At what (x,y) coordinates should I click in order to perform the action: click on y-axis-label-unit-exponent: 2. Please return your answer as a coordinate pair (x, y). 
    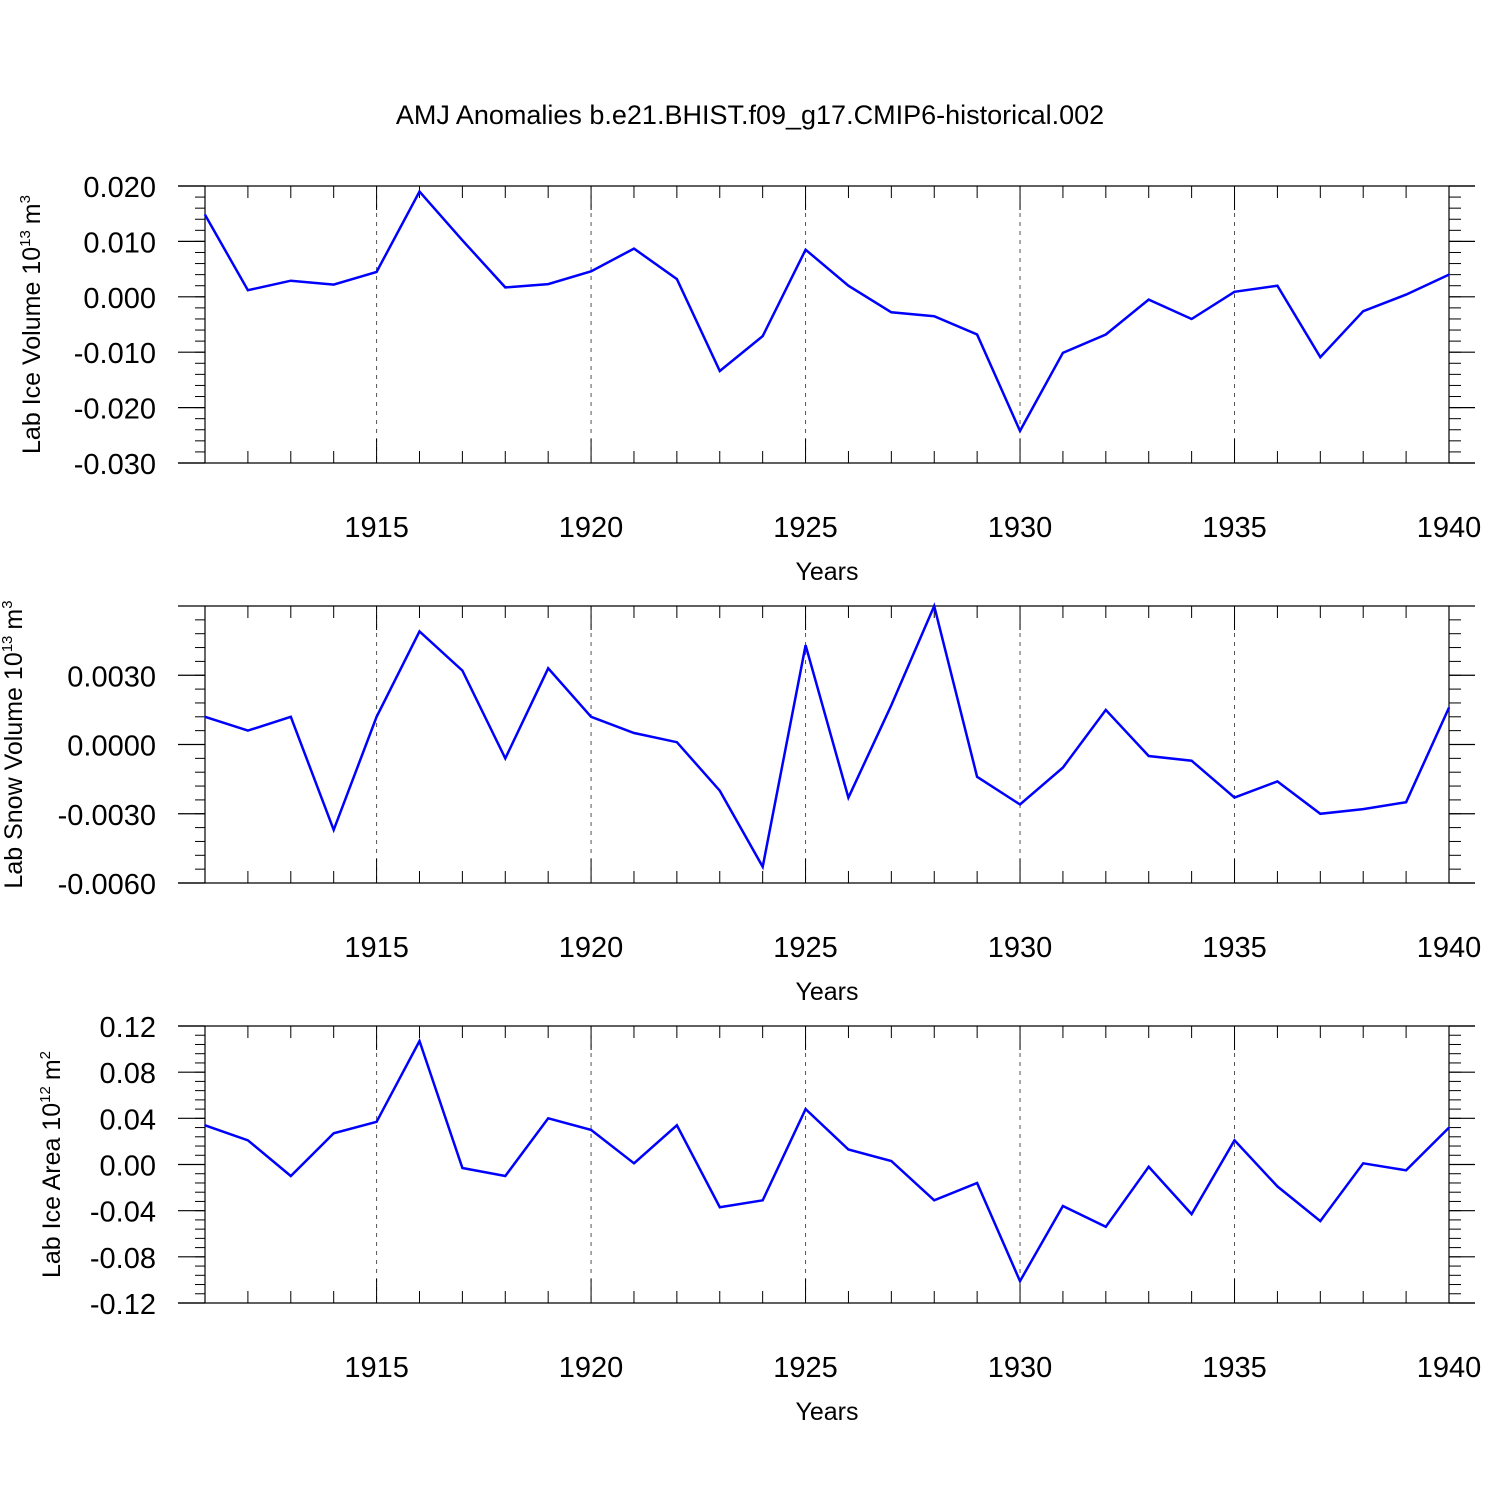
    Looking at the image, I should click on (45, 1055).